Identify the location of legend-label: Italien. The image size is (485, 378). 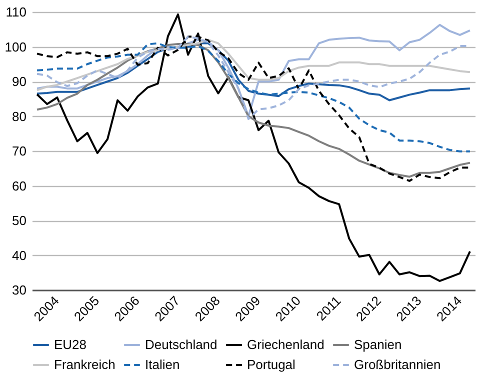
(162, 364).